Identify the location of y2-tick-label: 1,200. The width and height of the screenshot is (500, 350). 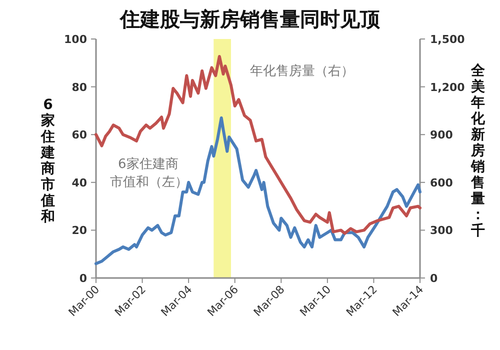
(448, 87).